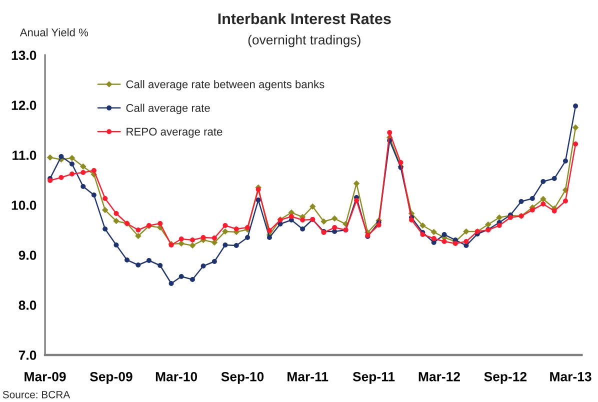  What do you see at coordinates (505, 378) in the screenshot?
I see `x-tick-label: Sep-12` at bounding box center [505, 378].